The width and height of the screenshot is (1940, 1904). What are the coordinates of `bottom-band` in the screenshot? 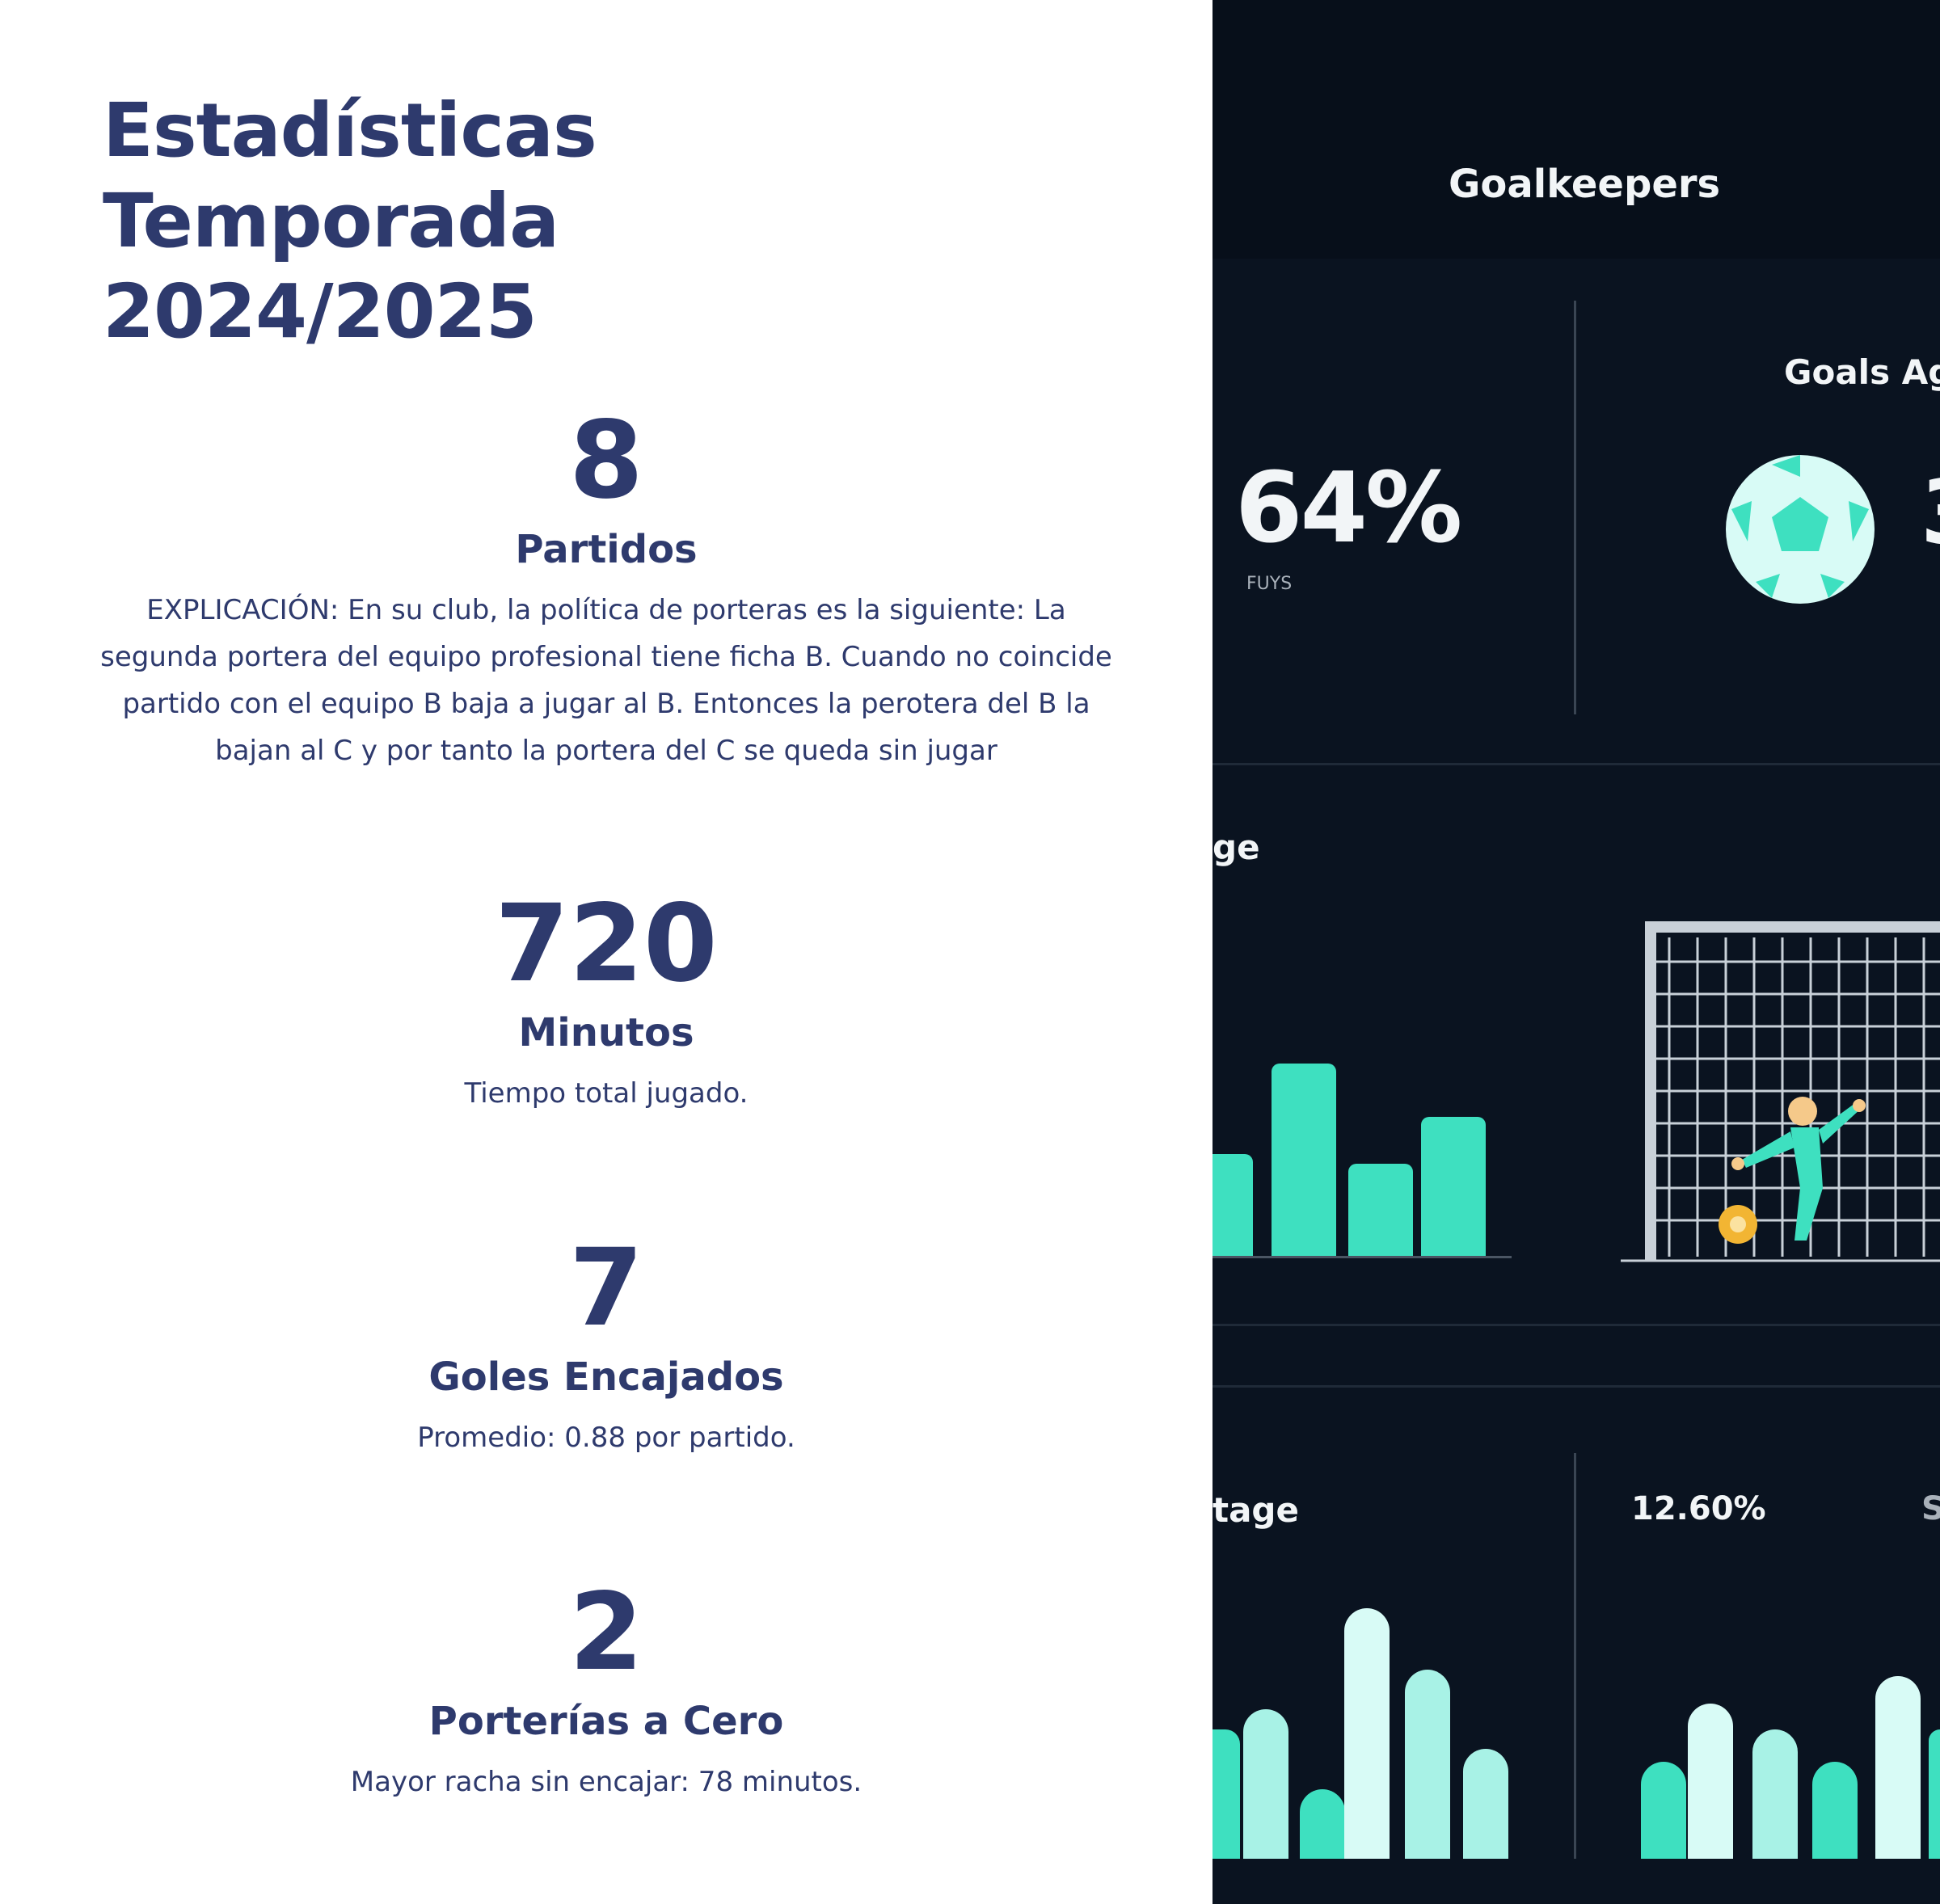 It's located at (1576, 1881).